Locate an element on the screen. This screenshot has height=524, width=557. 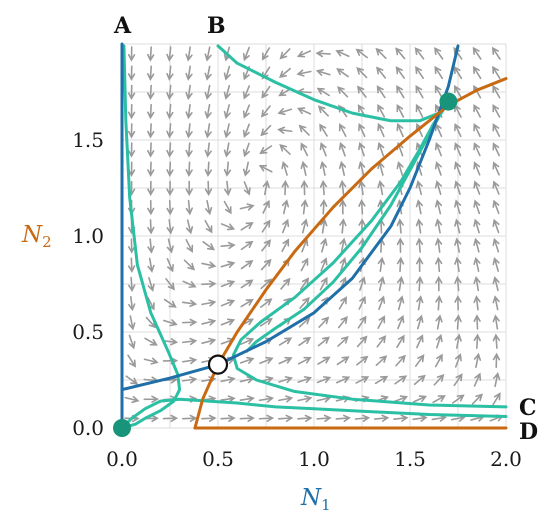
y-tick-label: 0.5 is located at coordinates (88, 332).